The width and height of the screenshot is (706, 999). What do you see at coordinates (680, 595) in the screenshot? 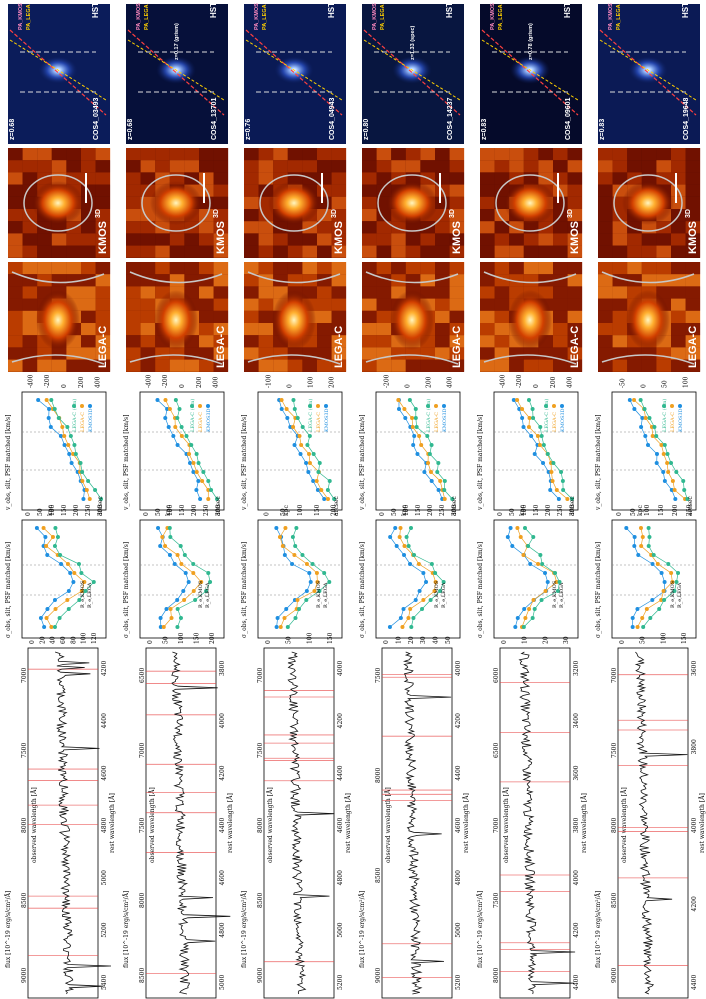
I see `re-label: R_e,LEGA` at bounding box center [680, 595].